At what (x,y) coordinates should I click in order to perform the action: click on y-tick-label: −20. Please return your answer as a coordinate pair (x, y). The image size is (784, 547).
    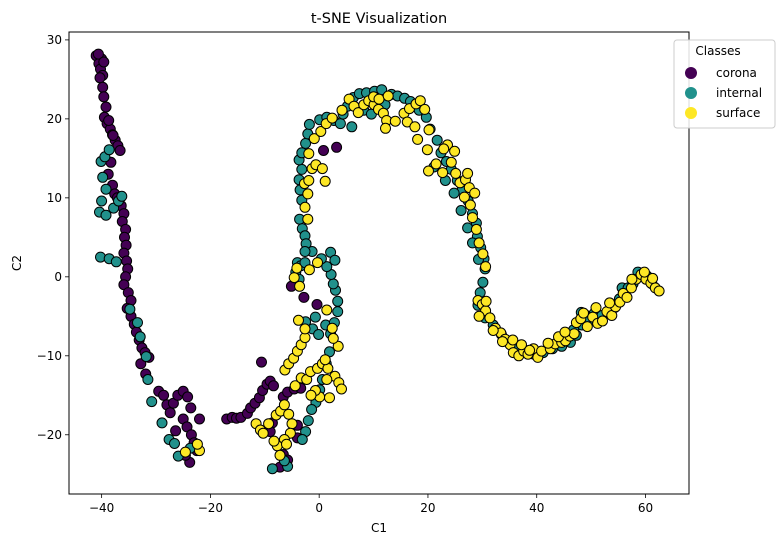
    Looking at the image, I should click on (49, 435).